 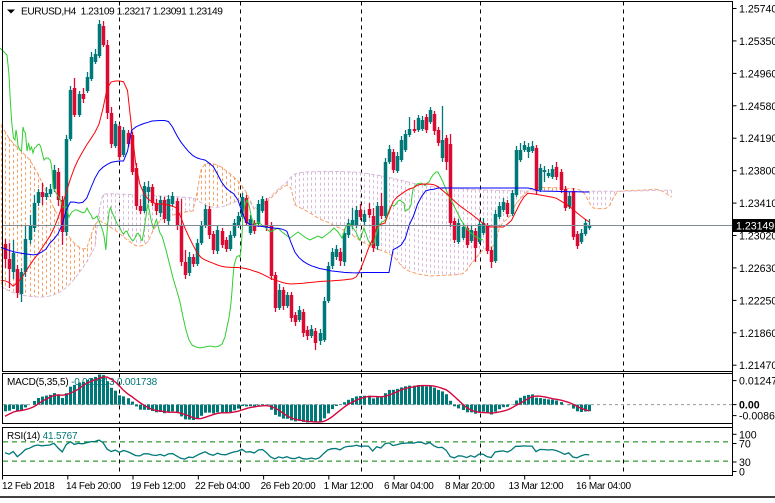 I want to click on svg-text: 14 Feb 20:00, so click(x=94, y=486).